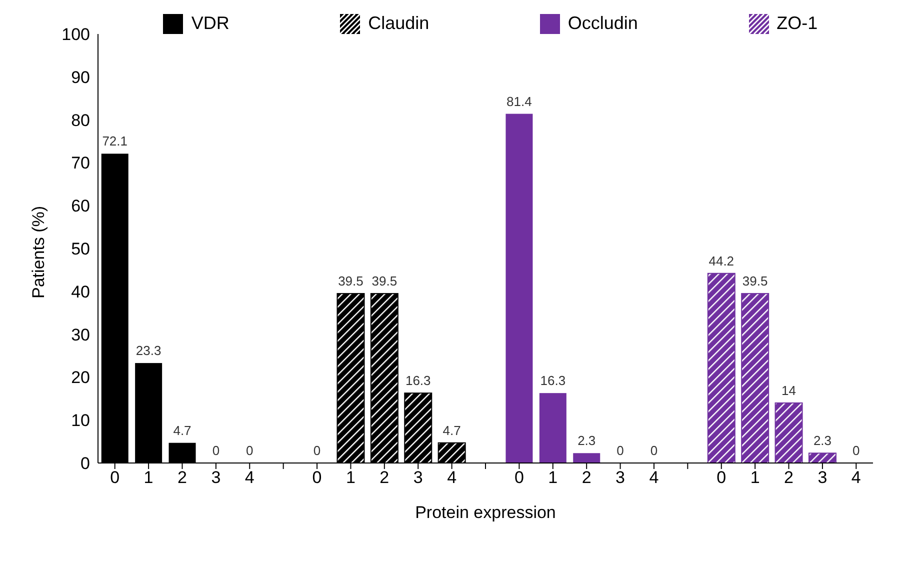 The height and width of the screenshot is (562, 903). What do you see at coordinates (80, 378) in the screenshot?
I see `y-tick-label: 20` at bounding box center [80, 378].